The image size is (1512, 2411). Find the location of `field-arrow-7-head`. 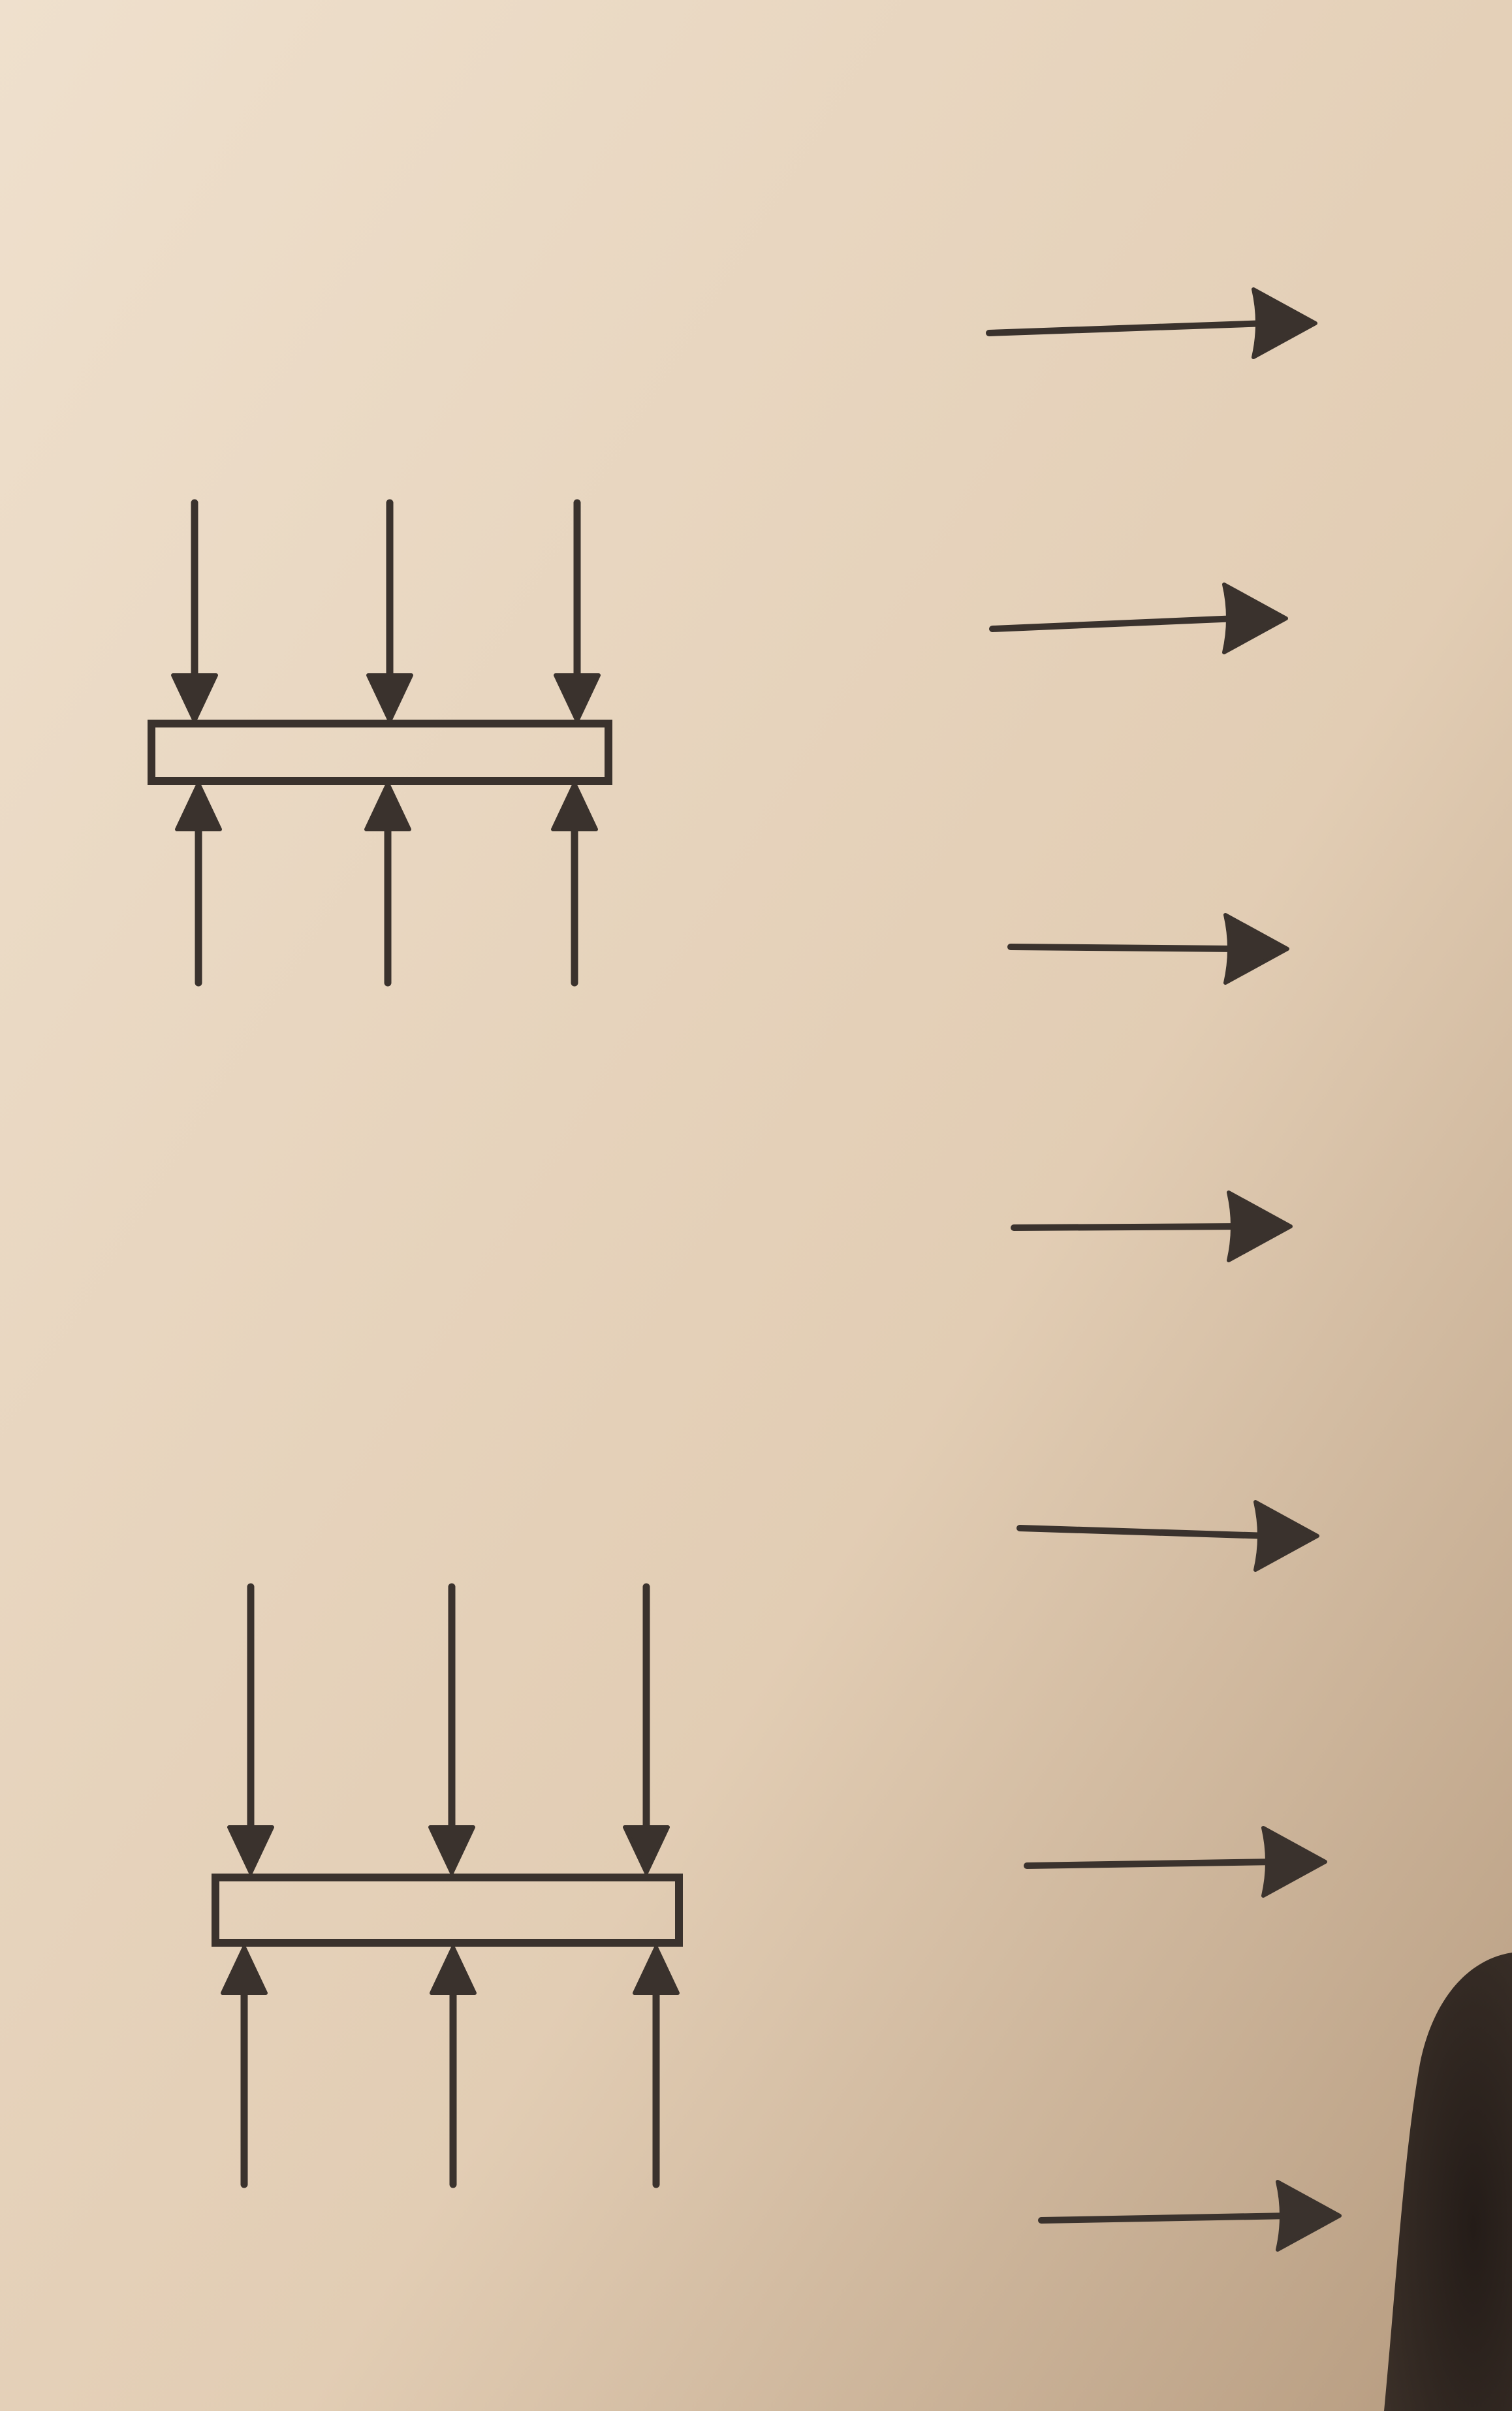

field-arrow-7-head is located at coordinates (1309, 2216).